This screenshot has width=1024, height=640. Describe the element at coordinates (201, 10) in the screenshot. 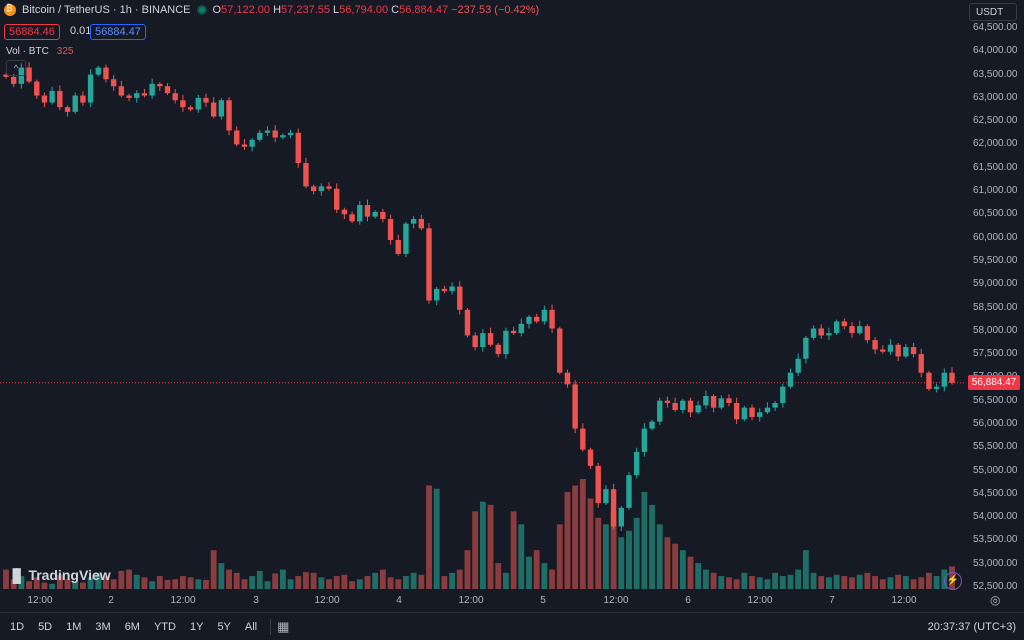

I see `market-status-icon` at that location.